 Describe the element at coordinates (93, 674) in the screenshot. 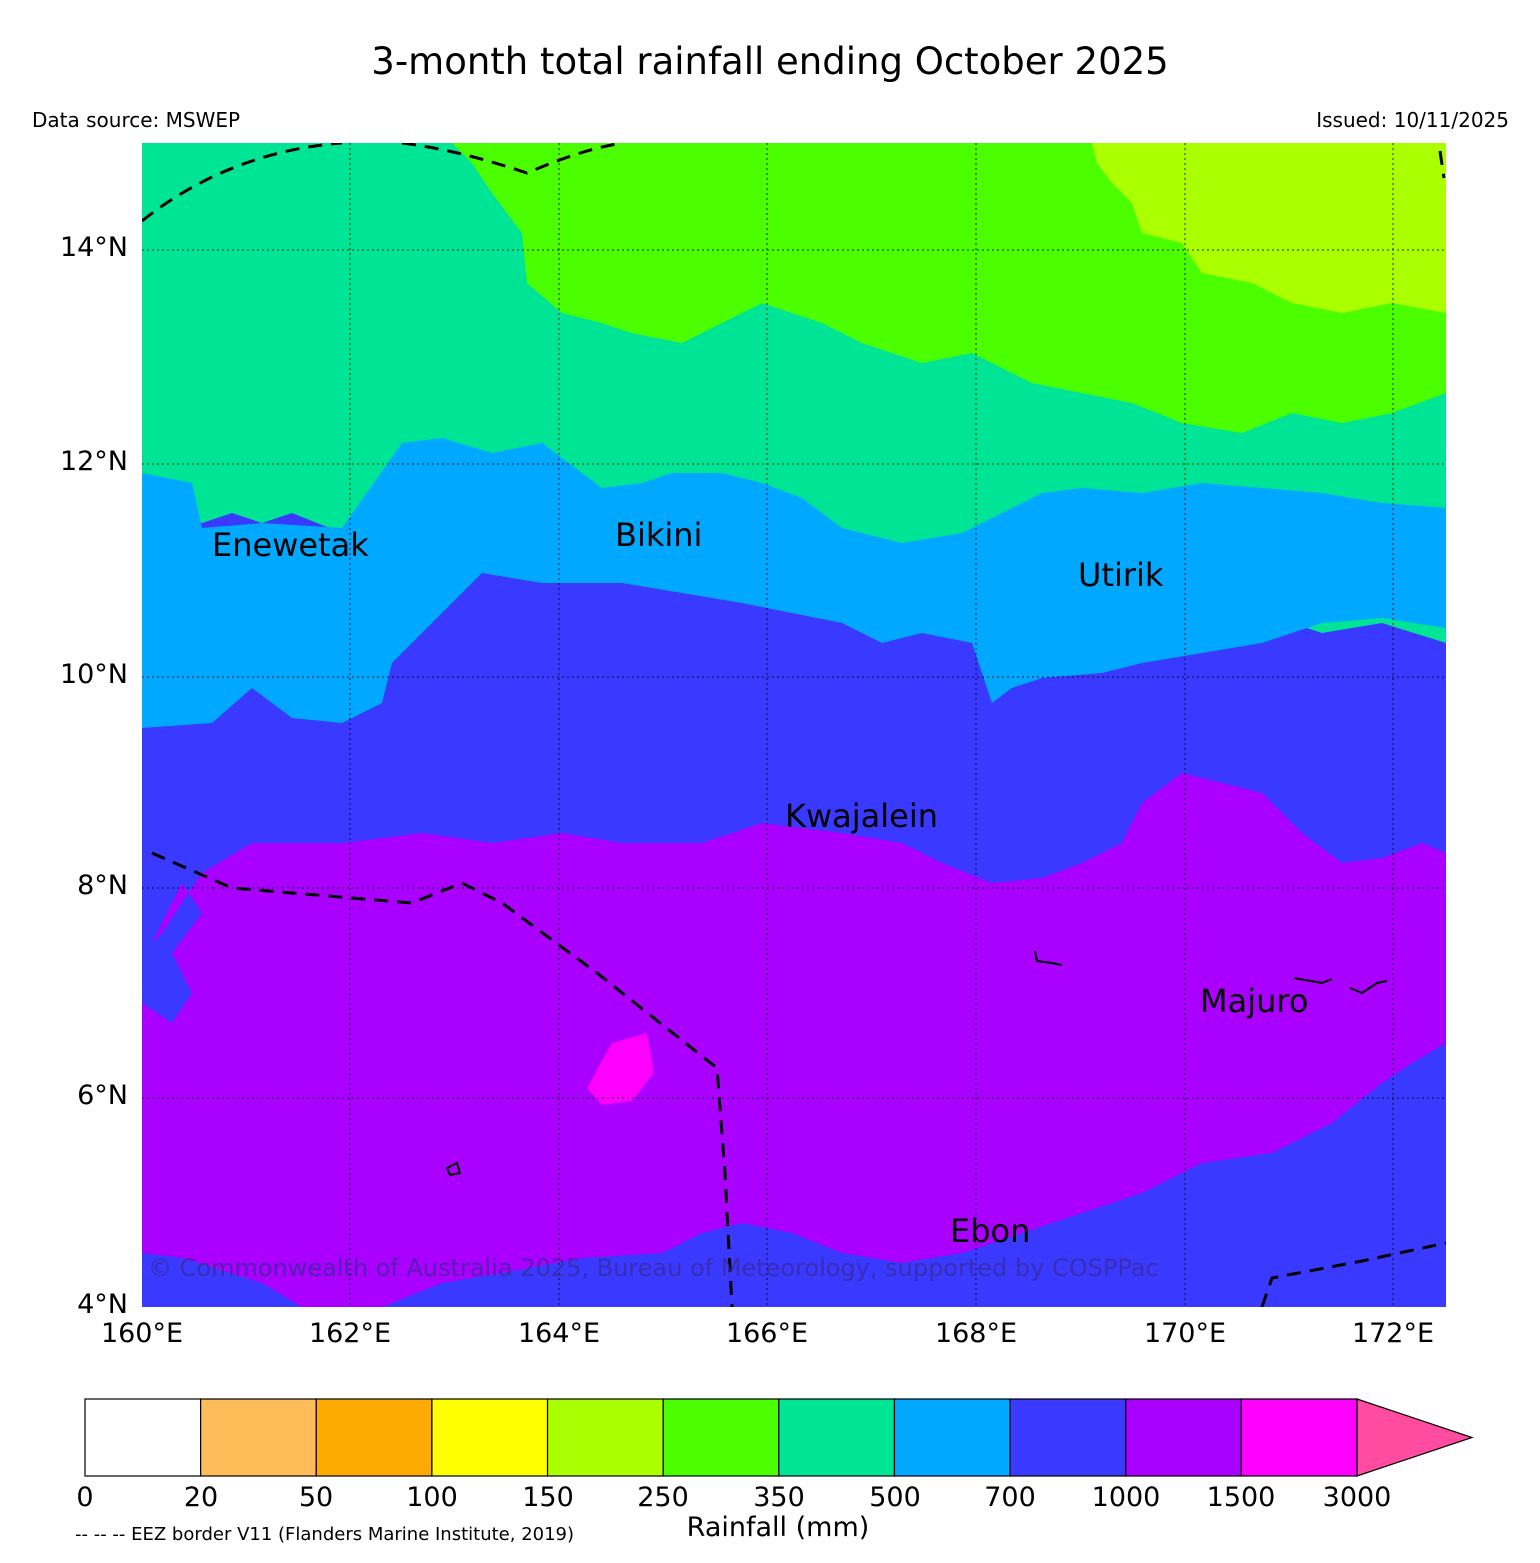

I see `lat-label-10n: 10°N` at that location.